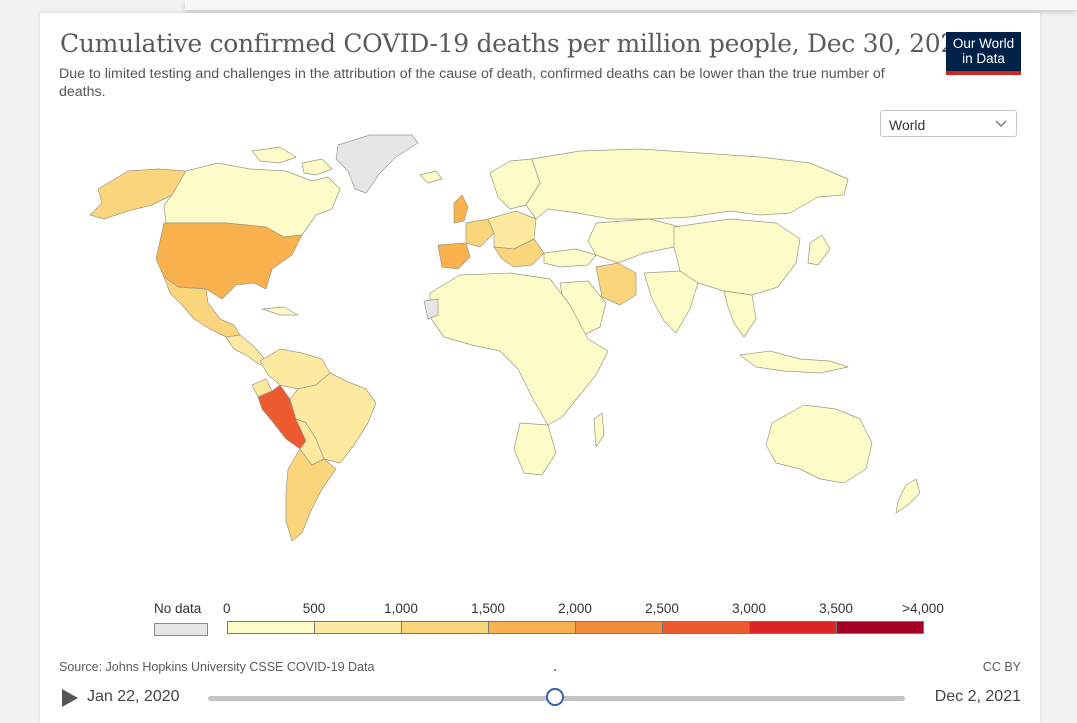 The image size is (1077, 723). I want to click on country-western-sahara, so click(431, 309).